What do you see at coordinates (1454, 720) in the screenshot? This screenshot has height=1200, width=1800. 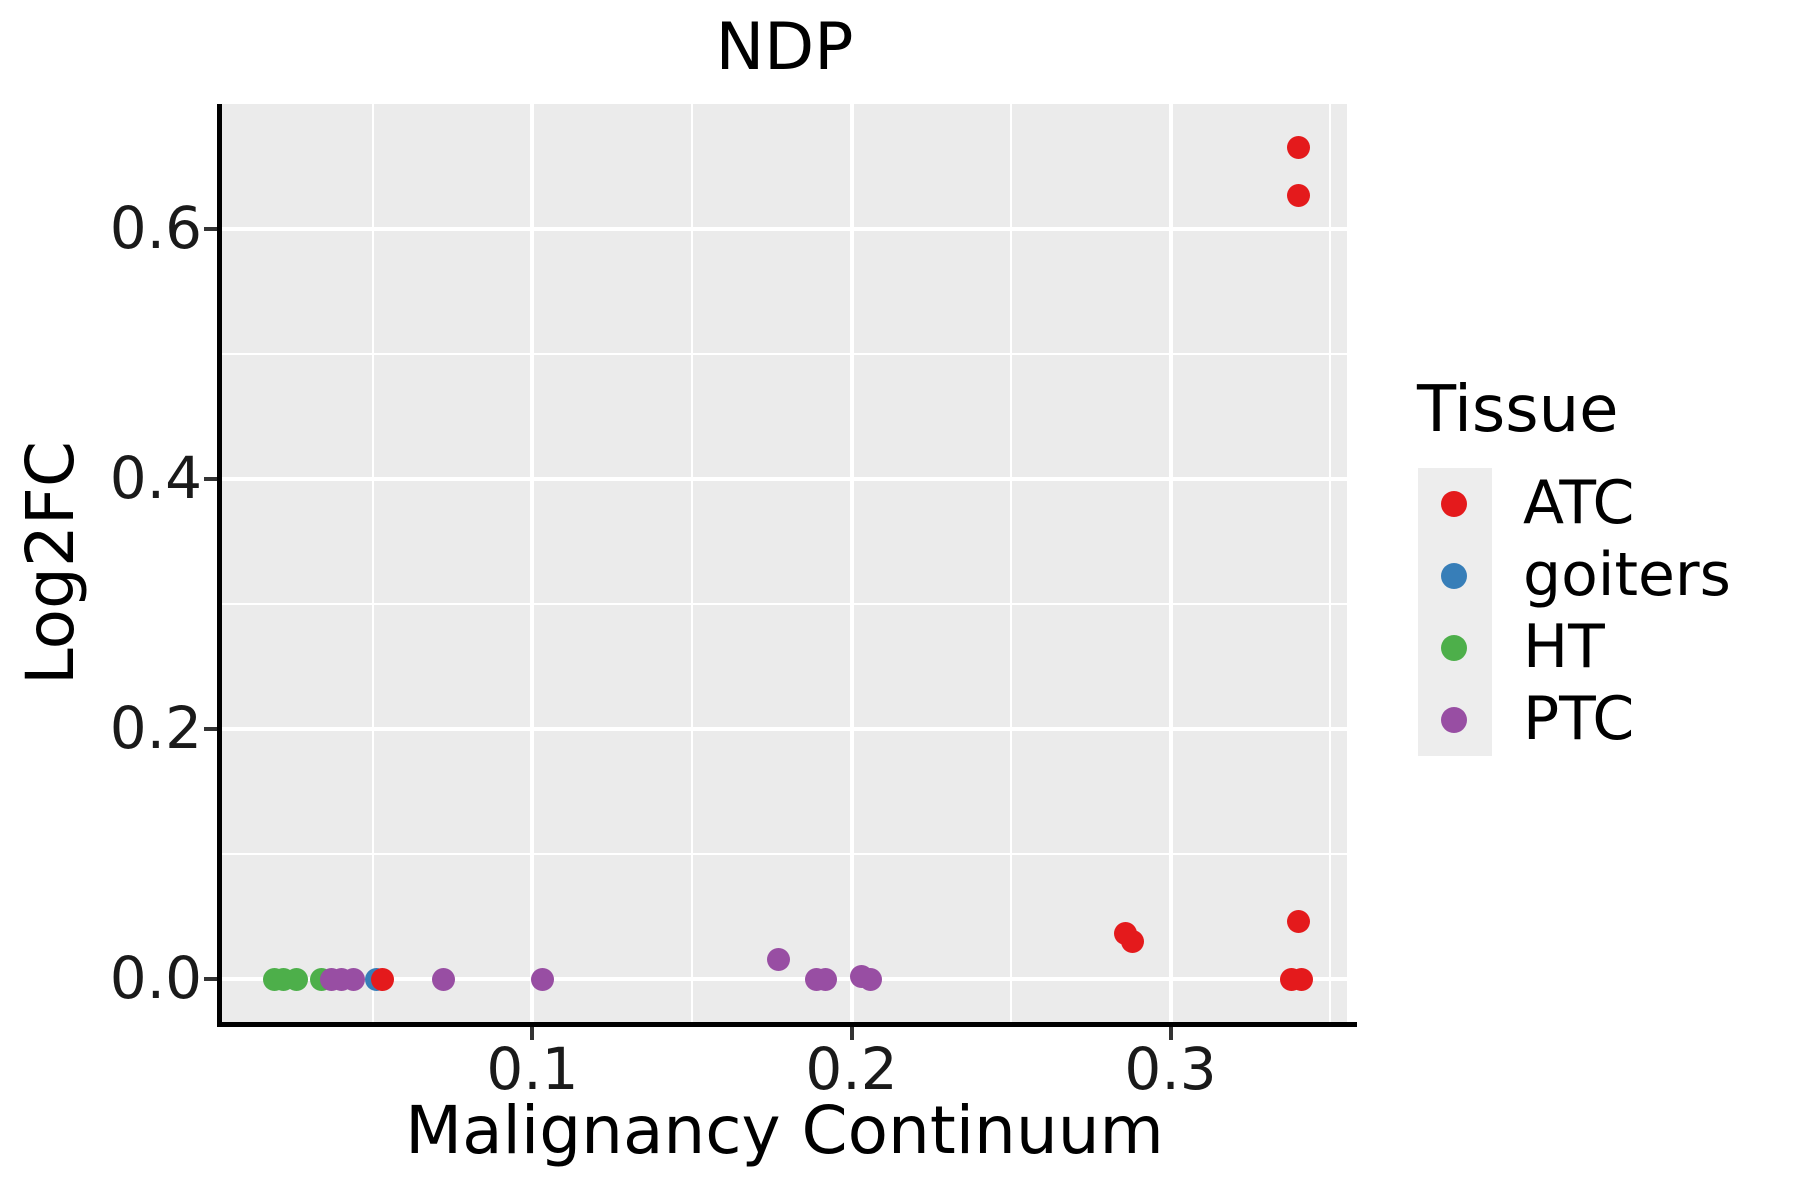 I see `legend-dot-PTC` at bounding box center [1454, 720].